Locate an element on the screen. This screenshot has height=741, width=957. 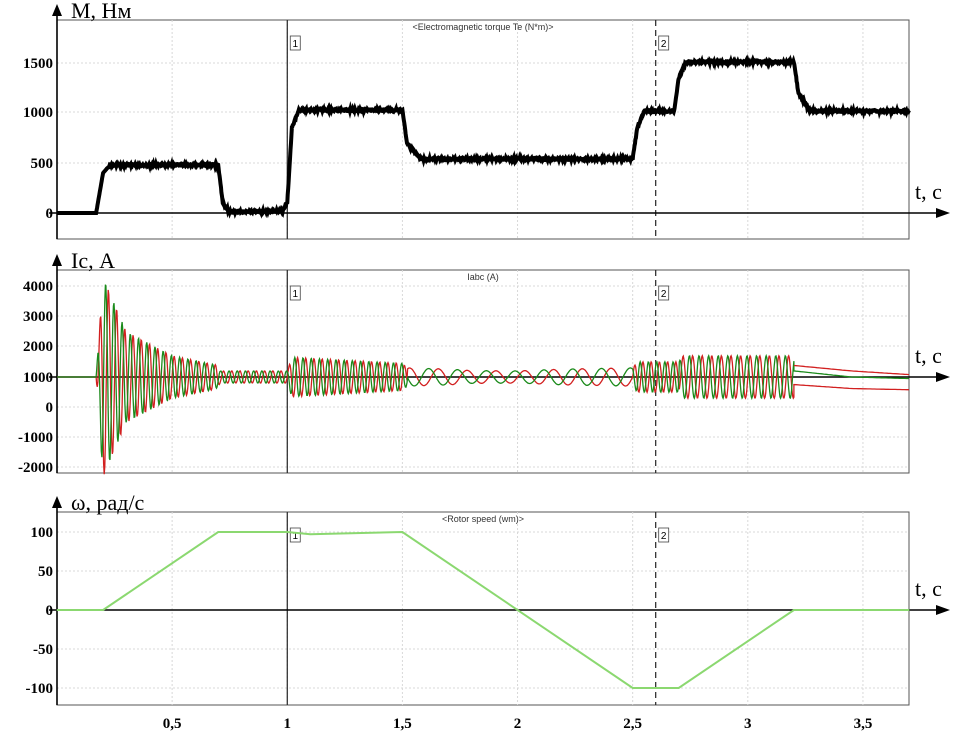
y-tick-label: -4000 is located at coordinates (35, 2).